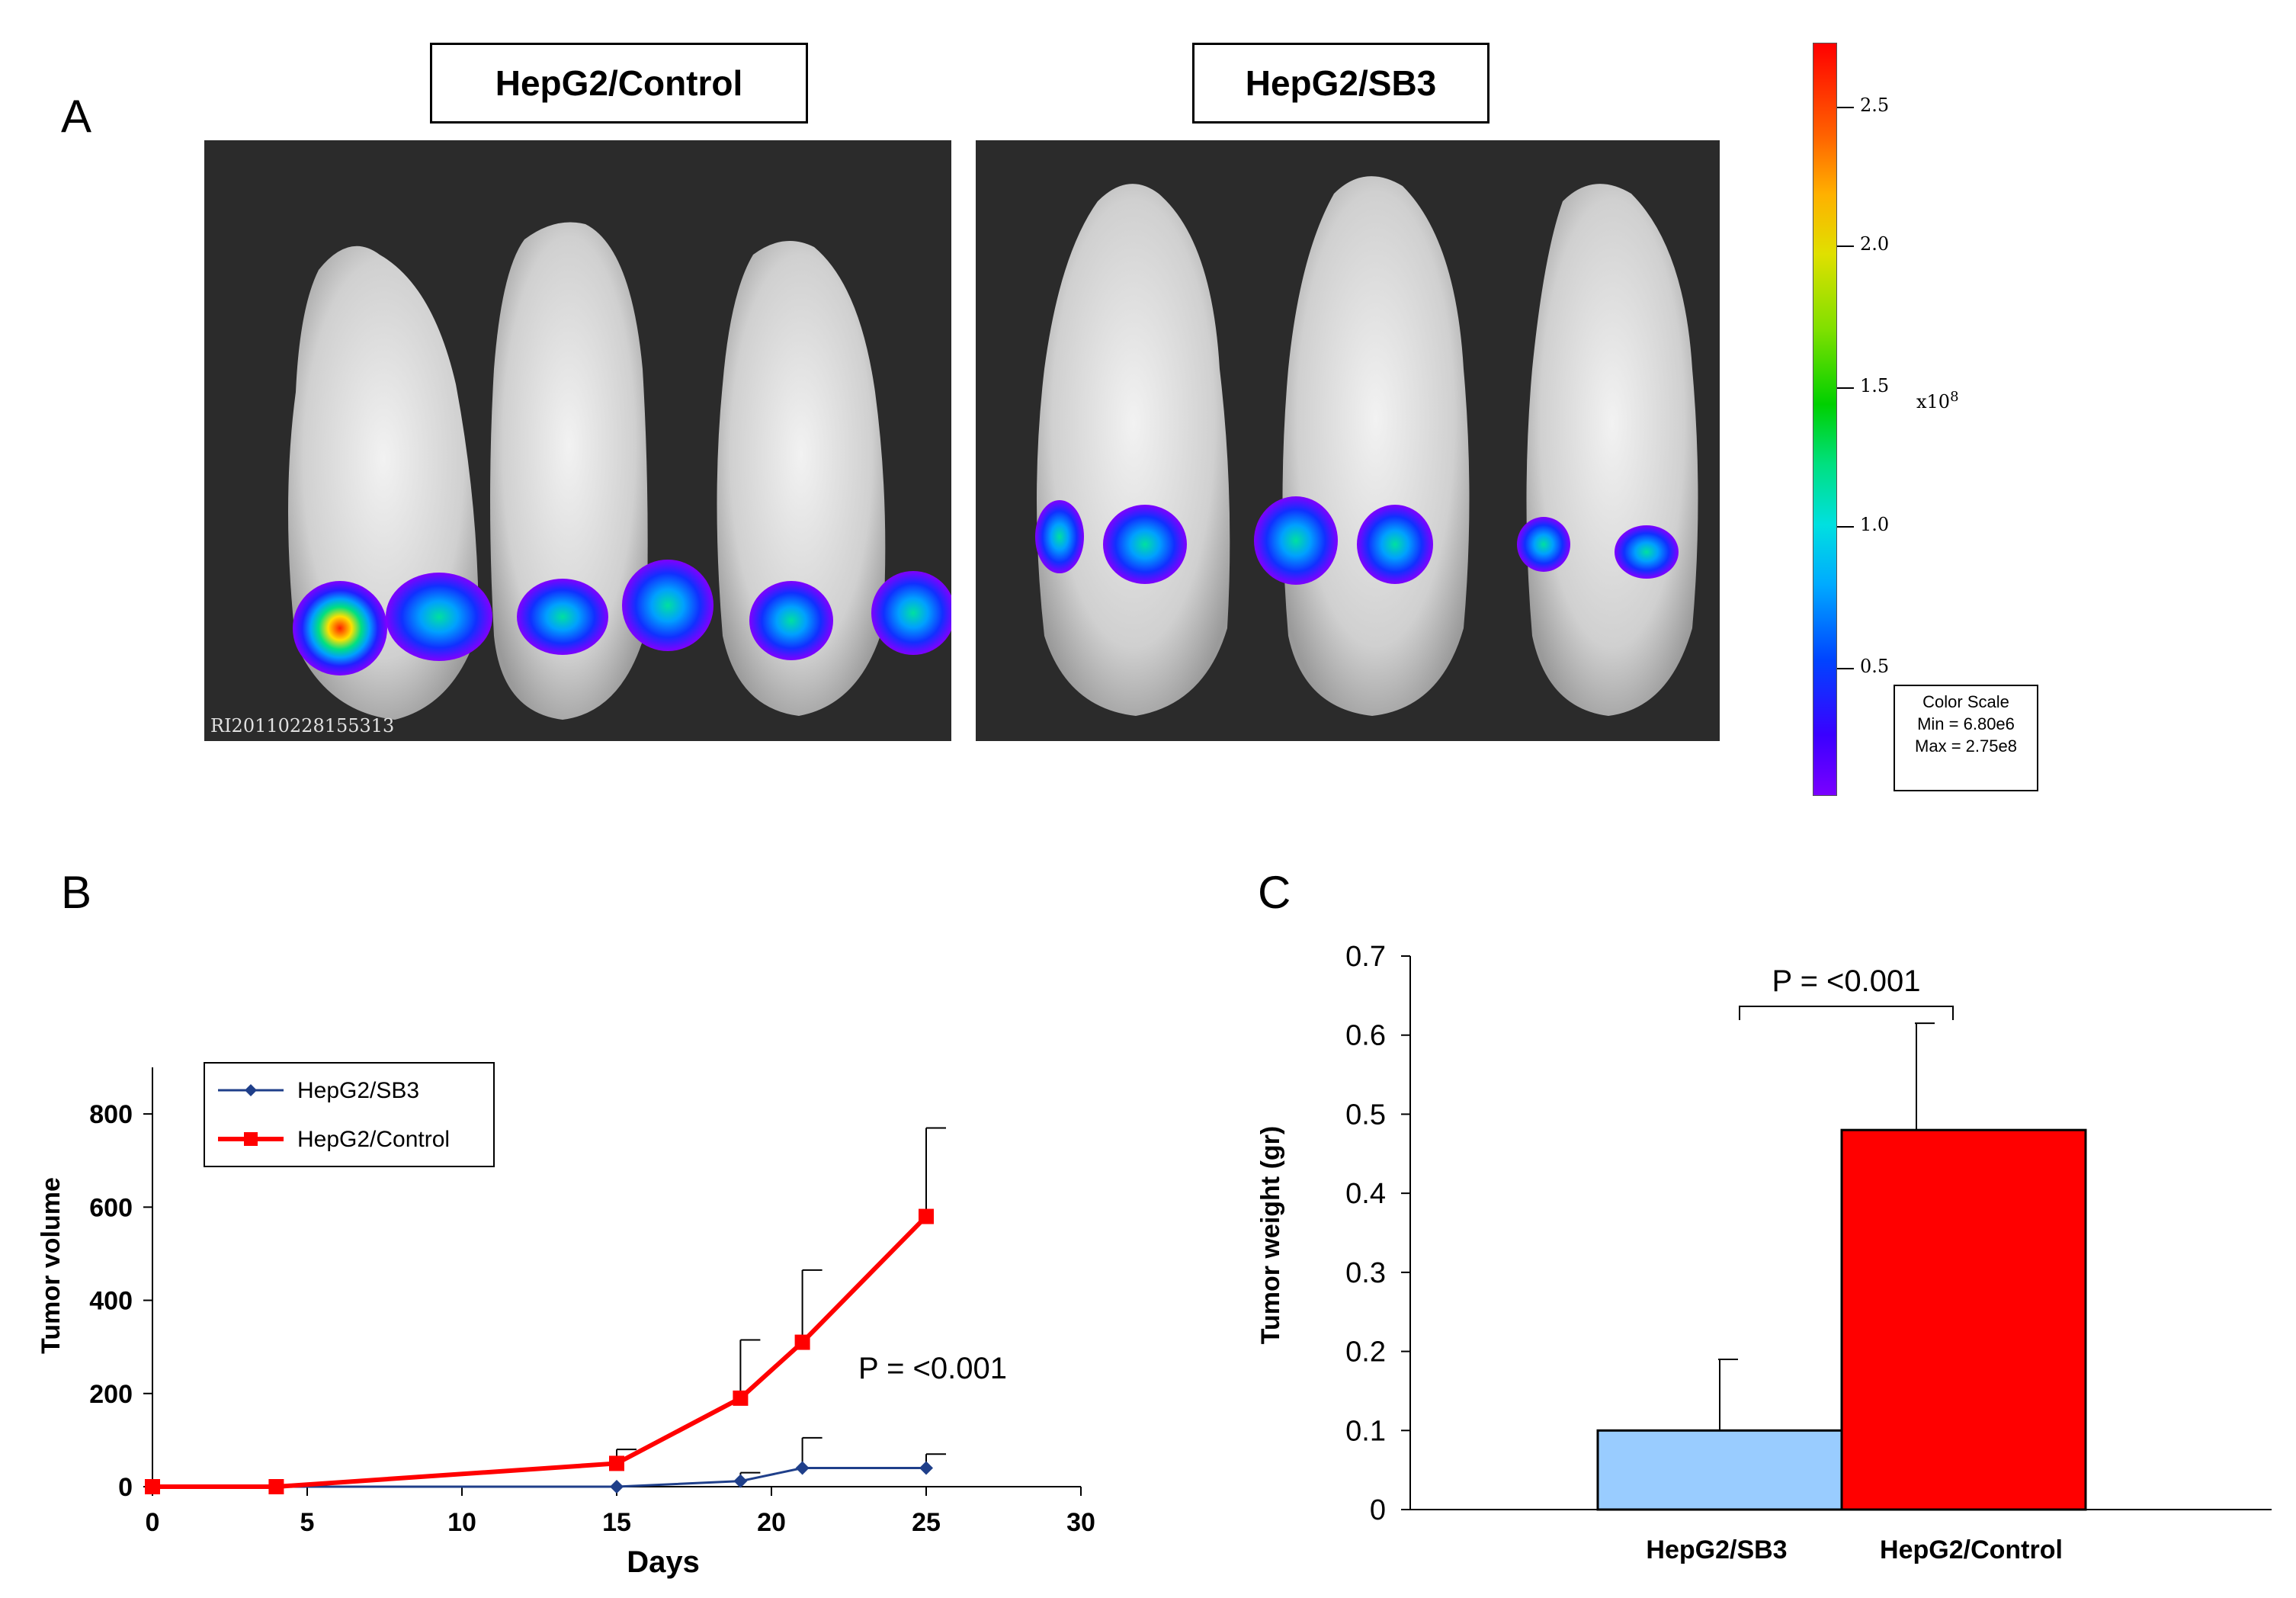 The width and height of the screenshot is (2296, 1598). What do you see at coordinates (1875, 667) in the screenshot?
I see `scale-tick-0-5: 0.5` at bounding box center [1875, 667].